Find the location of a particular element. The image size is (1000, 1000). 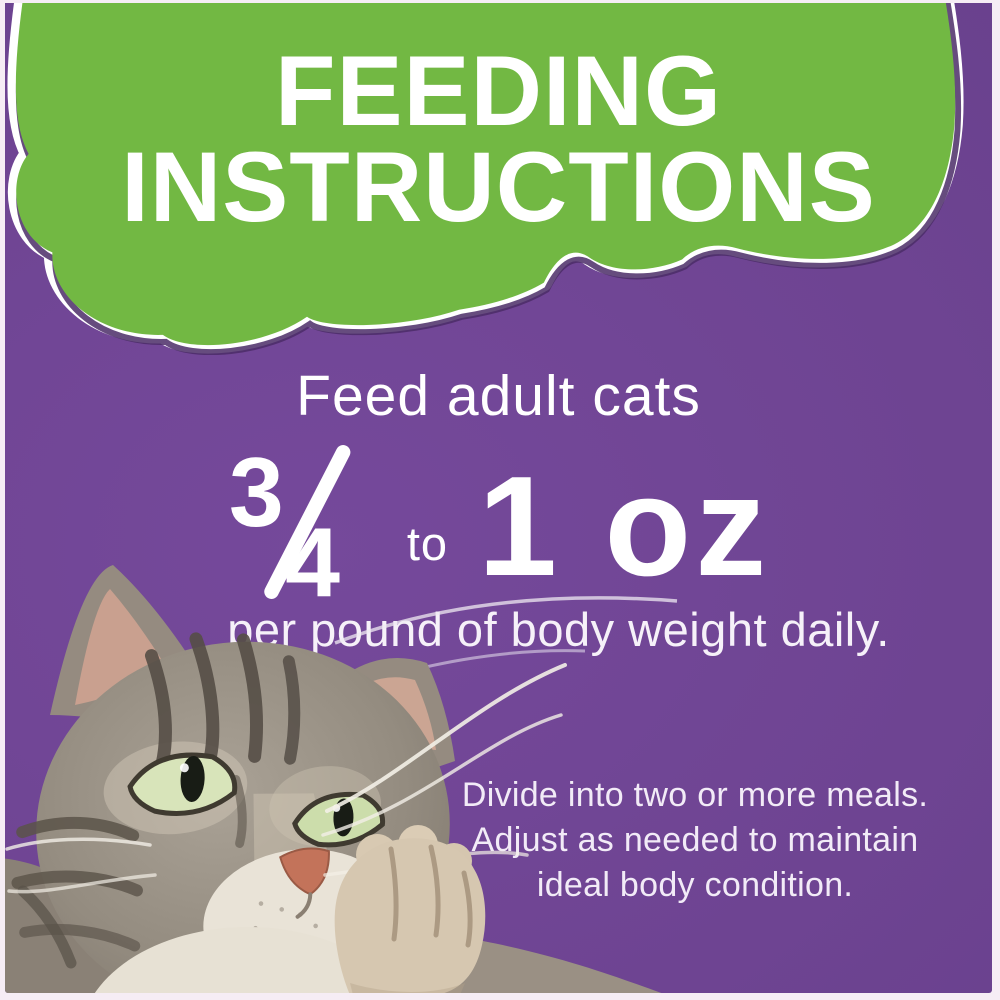

fraction-three-quarters: 3 4 is located at coordinates (290, 522).